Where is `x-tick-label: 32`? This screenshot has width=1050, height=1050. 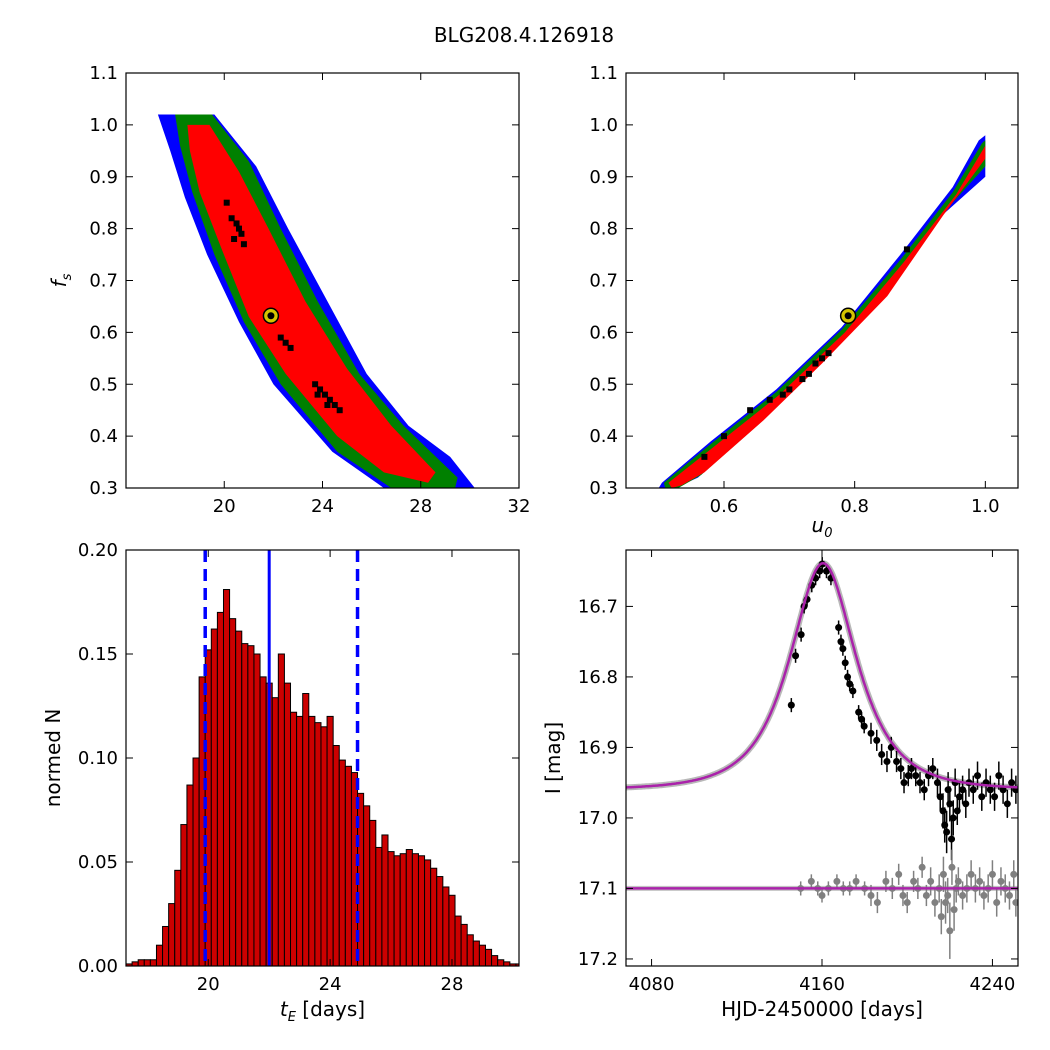
x-tick-label: 32 is located at coordinates (519, 506).